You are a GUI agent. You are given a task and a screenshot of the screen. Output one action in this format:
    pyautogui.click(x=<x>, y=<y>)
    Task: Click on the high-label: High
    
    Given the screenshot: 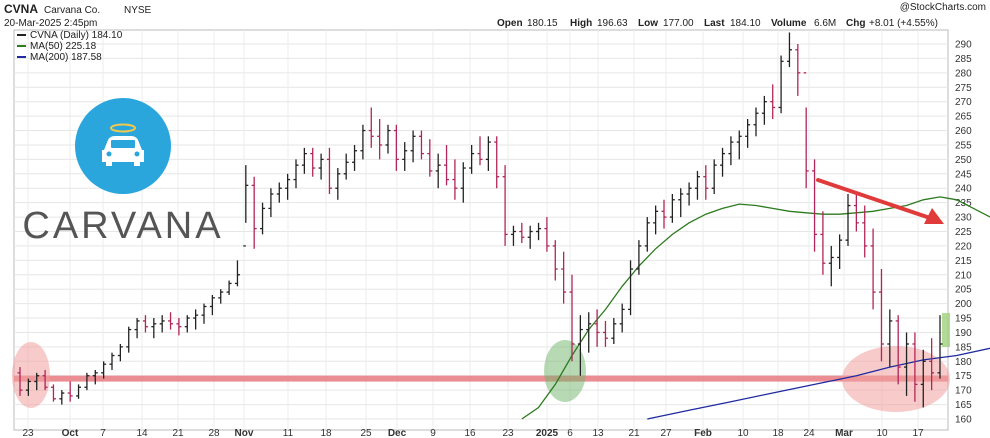 What is the action you would take?
    pyautogui.click(x=581, y=23)
    